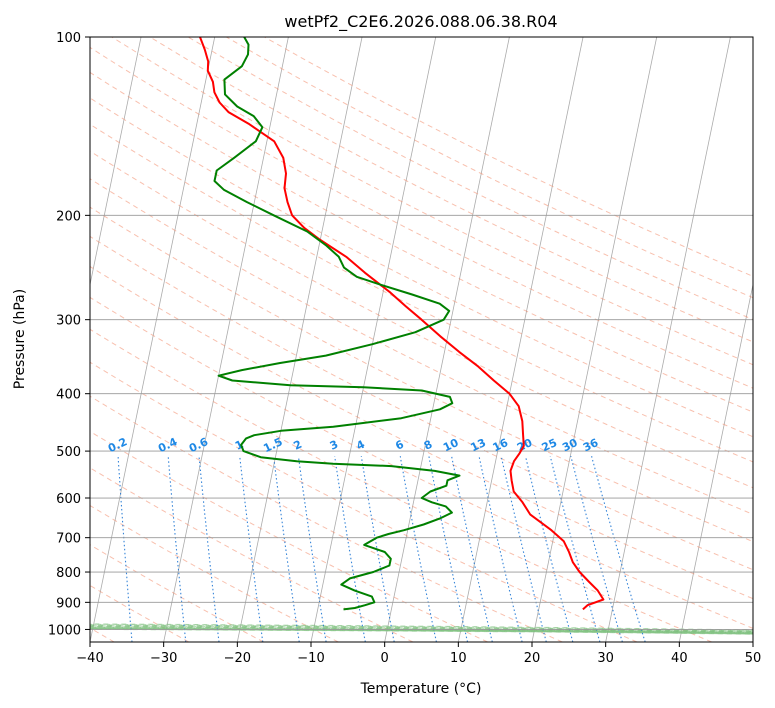  What do you see at coordinates (68, 321) in the screenshot?
I see `y-tick-label: 300` at bounding box center [68, 321].